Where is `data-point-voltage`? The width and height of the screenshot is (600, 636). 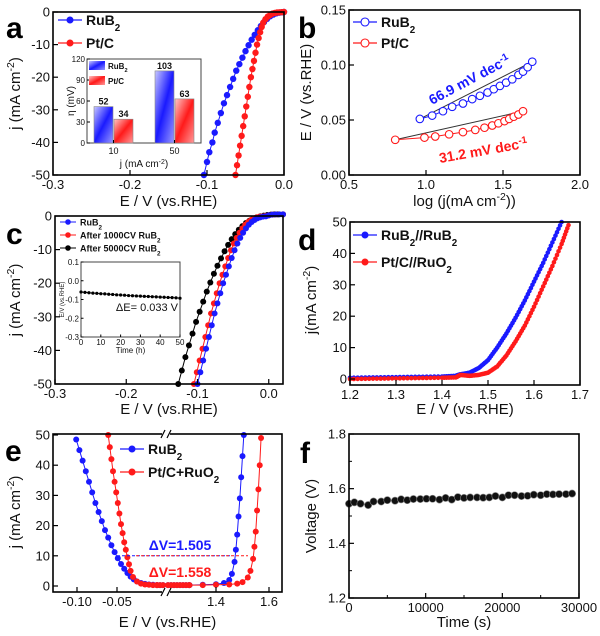
data-point-voltage is located at coordinates (432, 498).